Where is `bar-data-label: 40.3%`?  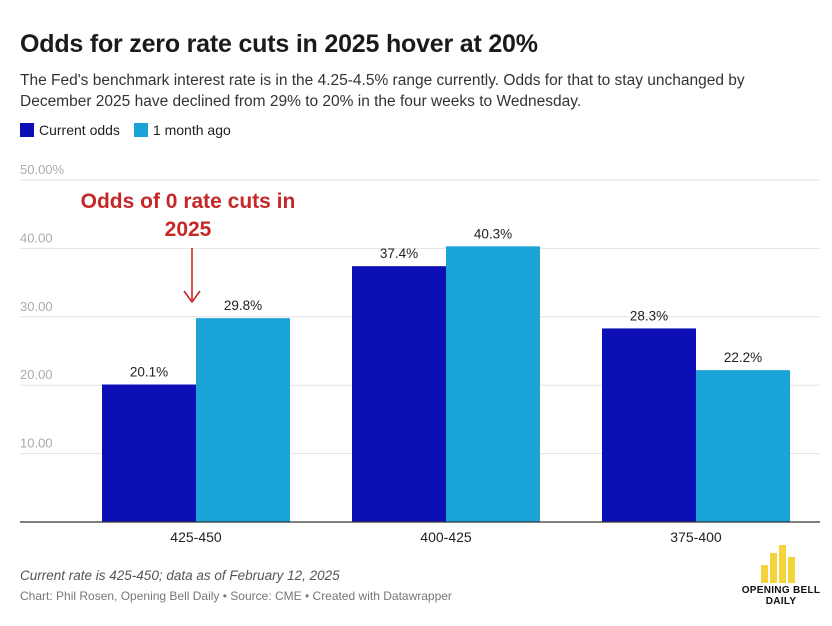
bar-data-label: 40.3% is located at coordinates (493, 233).